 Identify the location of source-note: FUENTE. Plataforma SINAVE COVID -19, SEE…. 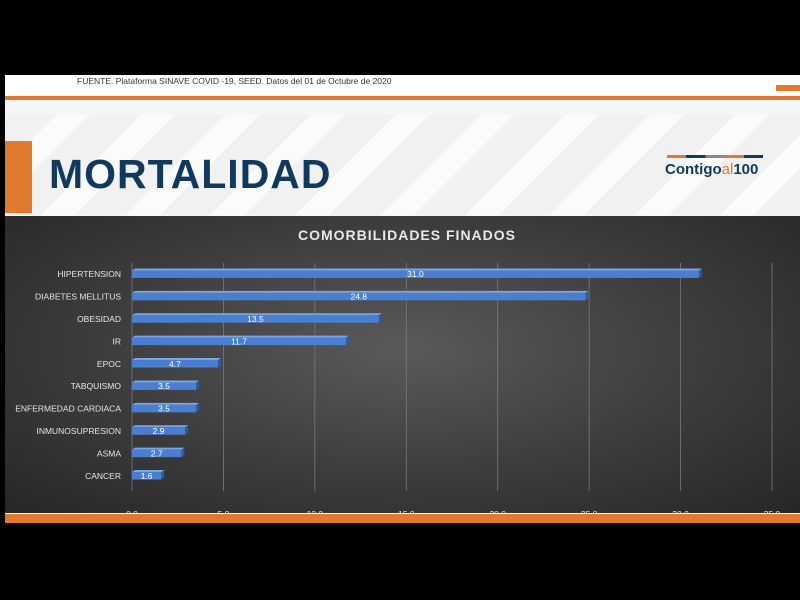
(234, 81).